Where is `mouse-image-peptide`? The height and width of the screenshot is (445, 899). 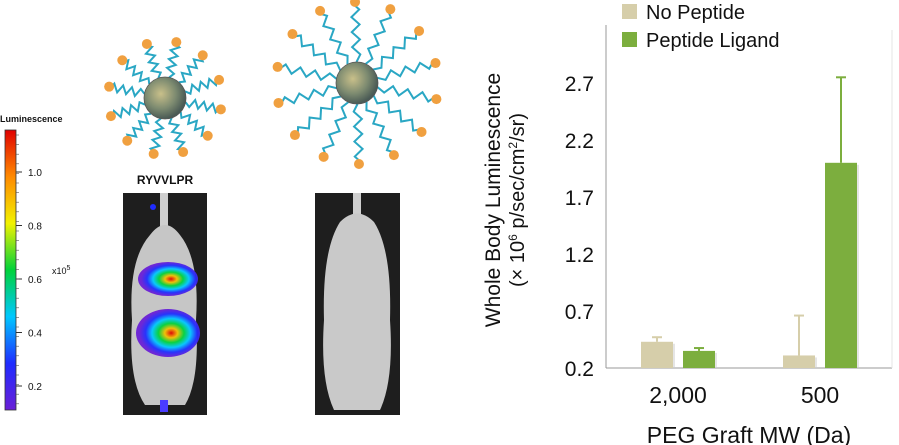
mouse-image-peptide is located at coordinates (165, 304).